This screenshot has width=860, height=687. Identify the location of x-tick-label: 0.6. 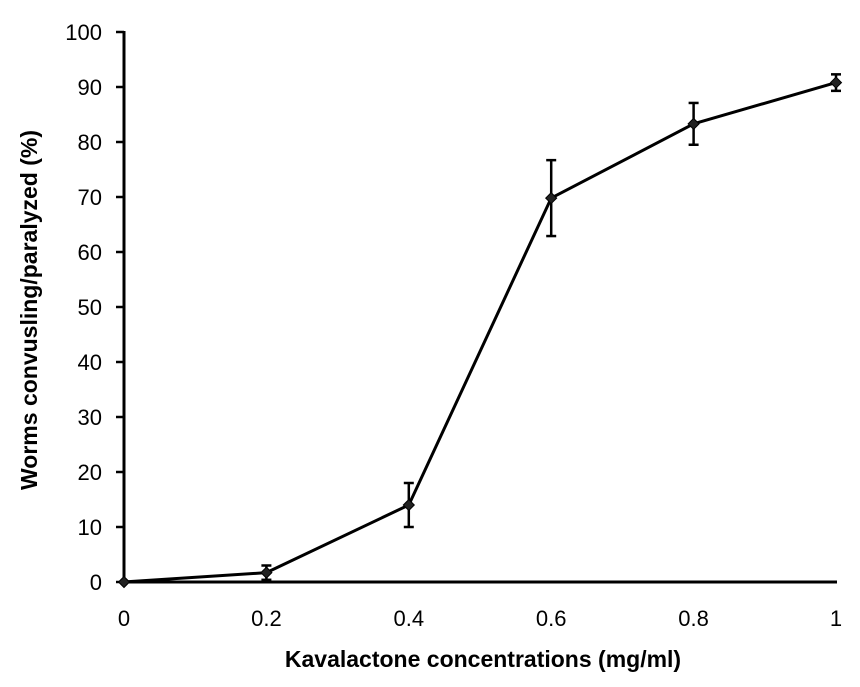
(551, 618).